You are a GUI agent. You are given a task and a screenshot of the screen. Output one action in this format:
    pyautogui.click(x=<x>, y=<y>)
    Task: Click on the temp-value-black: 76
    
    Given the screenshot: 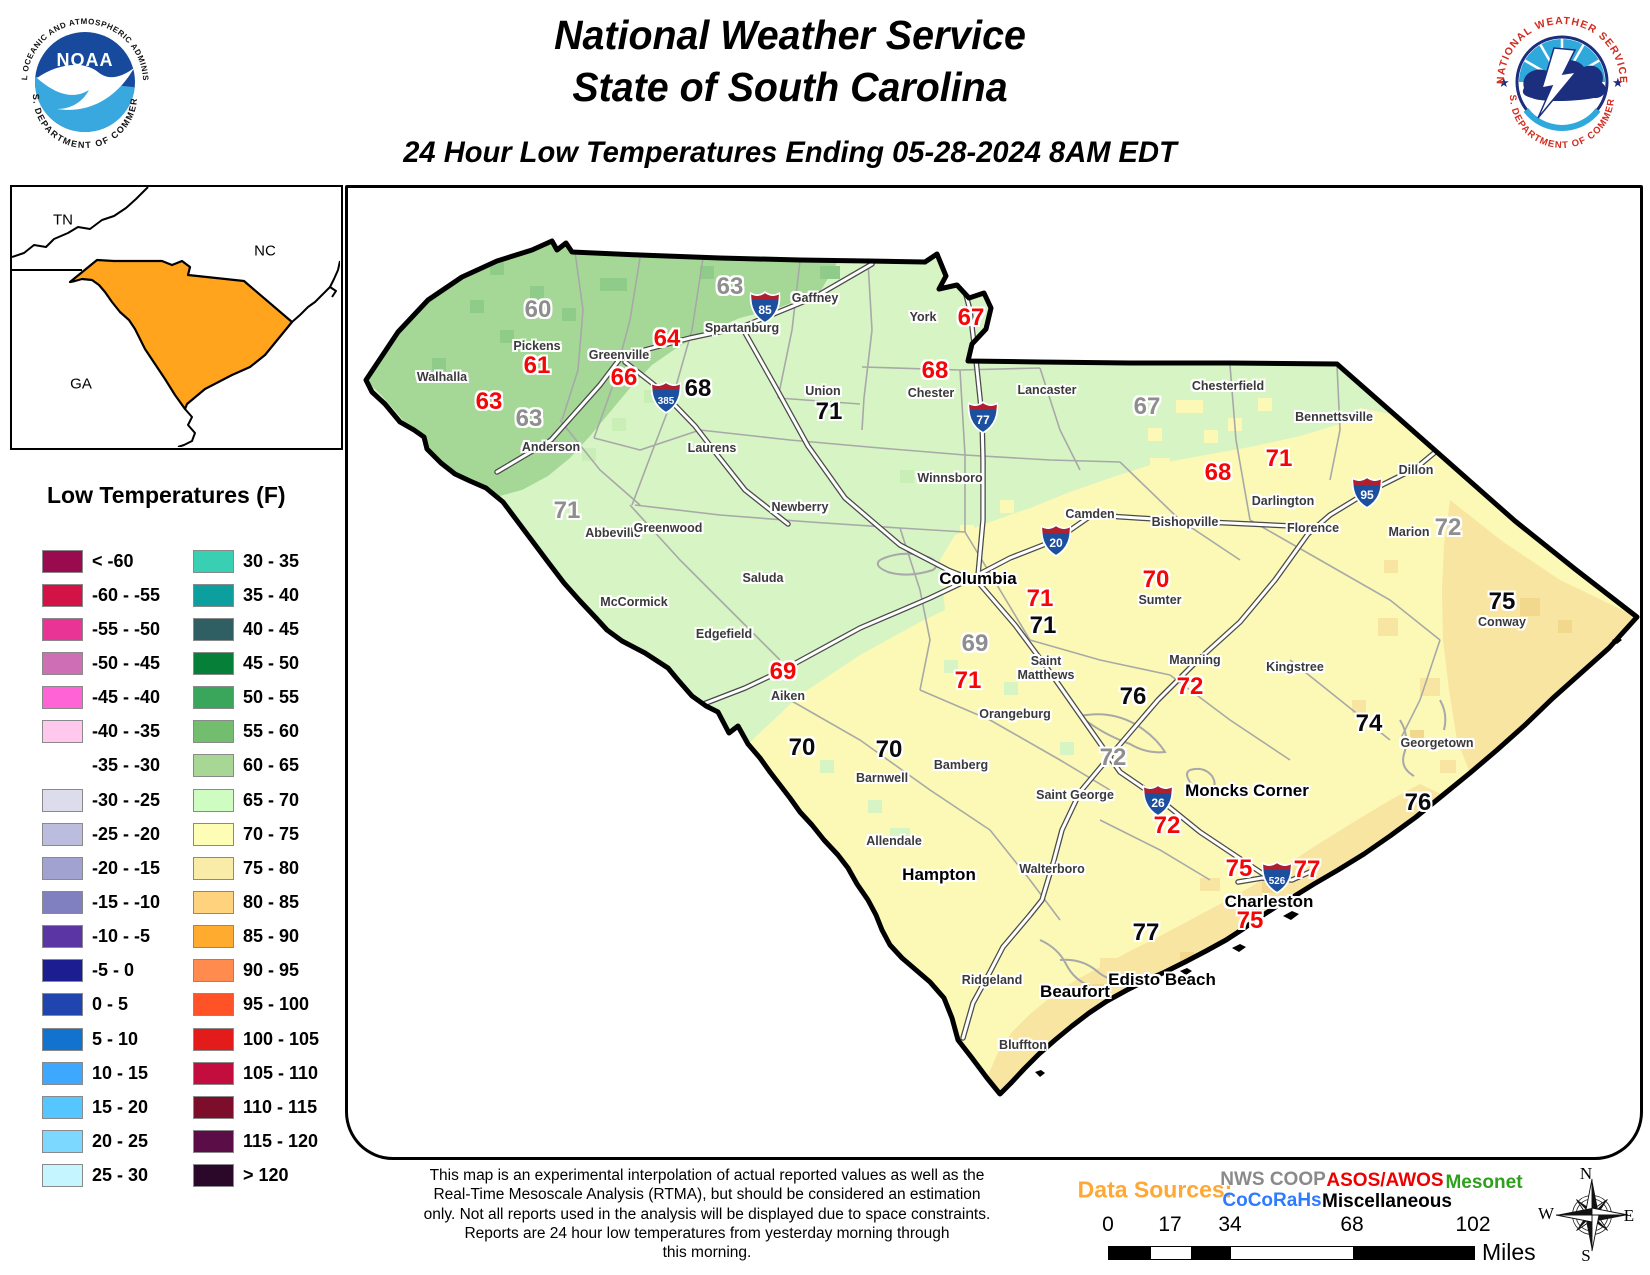 What is the action you would take?
    pyautogui.click(x=1133, y=696)
    